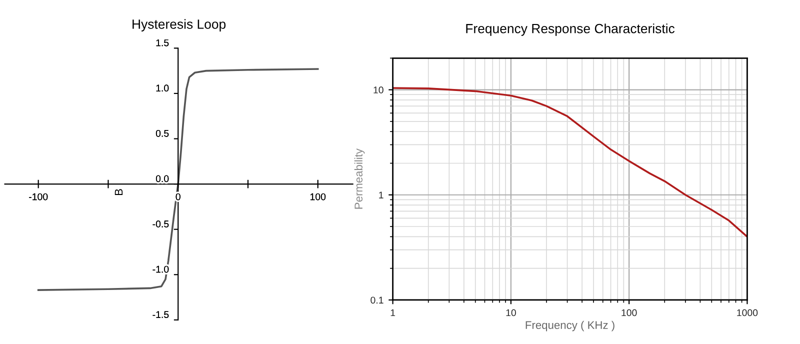 Image resolution: width=800 pixels, height=344 pixels. Describe the element at coordinates (118, 192) in the screenshot. I see `y-axis-title: B` at that location.